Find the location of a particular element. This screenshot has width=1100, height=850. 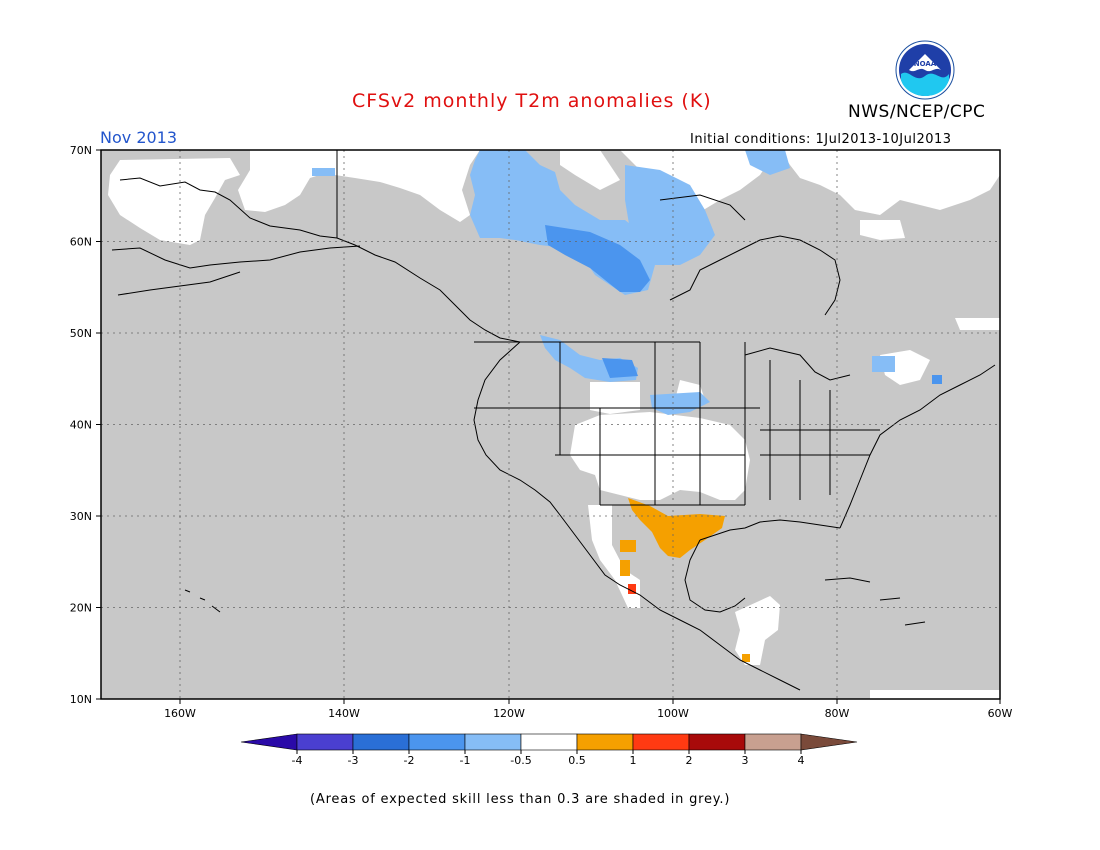

lat-label: 30N is located at coordinates (81, 516).